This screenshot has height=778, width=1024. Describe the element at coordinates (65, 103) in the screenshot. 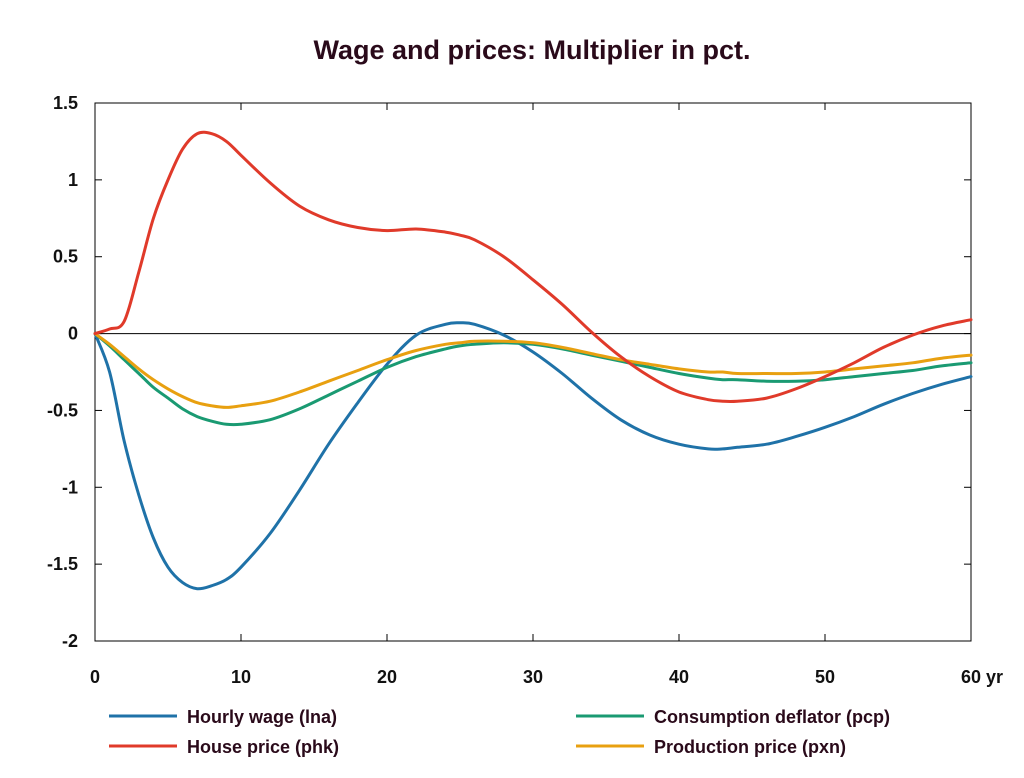

I see `y-tick-label: 1.5` at that location.